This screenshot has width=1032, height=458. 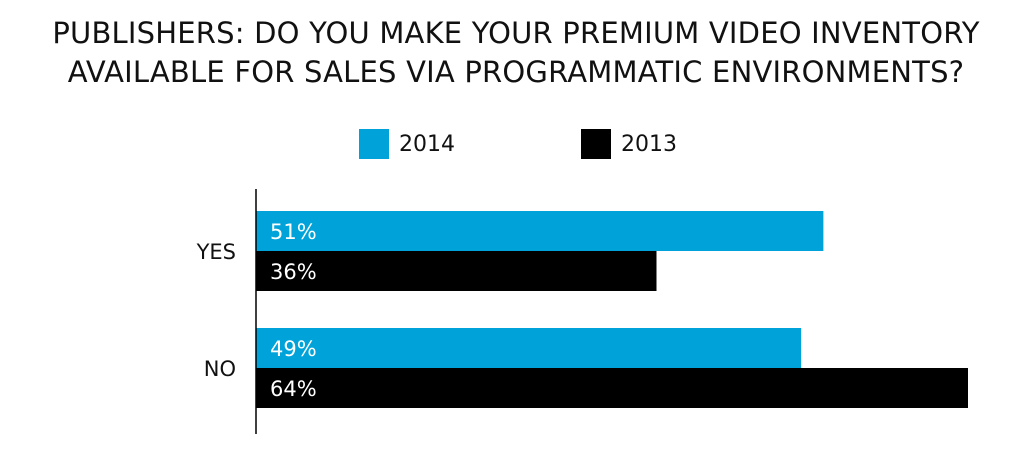 What do you see at coordinates (293, 349) in the screenshot?
I see `data-label-no-2014: 49%` at bounding box center [293, 349].